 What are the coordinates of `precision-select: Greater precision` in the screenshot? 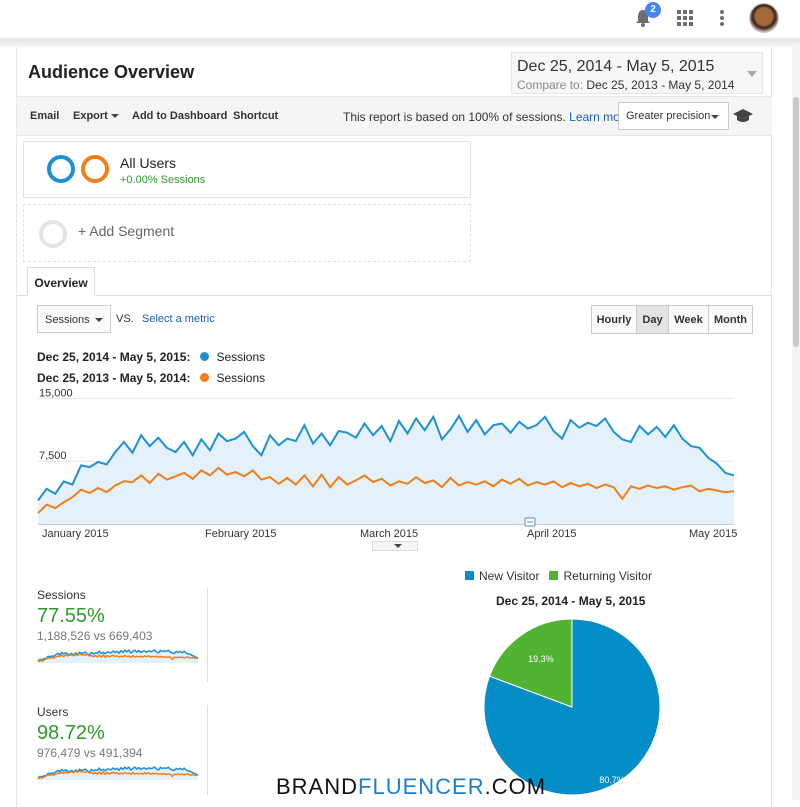 It's located at (673, 116).